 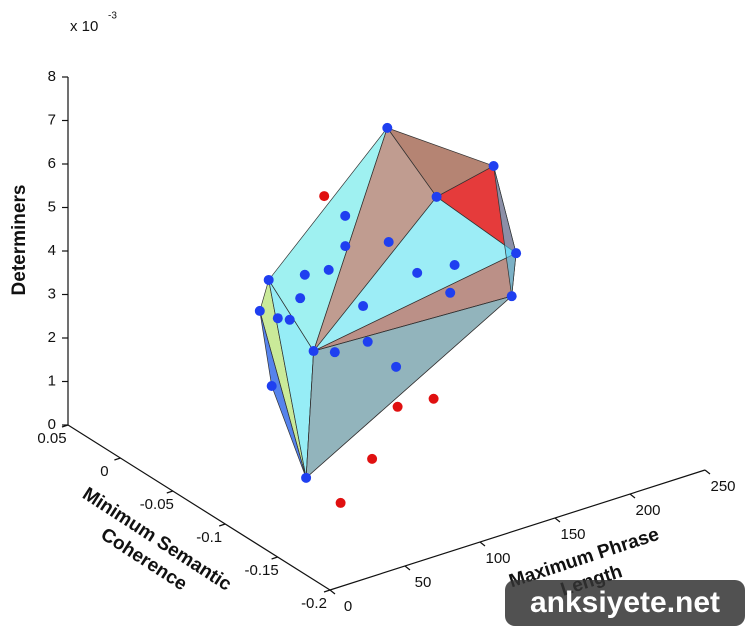 What do you see at coordinates (52, 76) in the screenshot?
I see `z-tick-label: 8` at bounding box center [52, 76].